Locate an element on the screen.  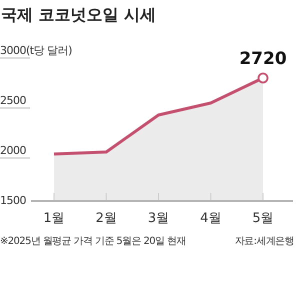
y-tick-label: 1500 is located at coordinates (13, 200).